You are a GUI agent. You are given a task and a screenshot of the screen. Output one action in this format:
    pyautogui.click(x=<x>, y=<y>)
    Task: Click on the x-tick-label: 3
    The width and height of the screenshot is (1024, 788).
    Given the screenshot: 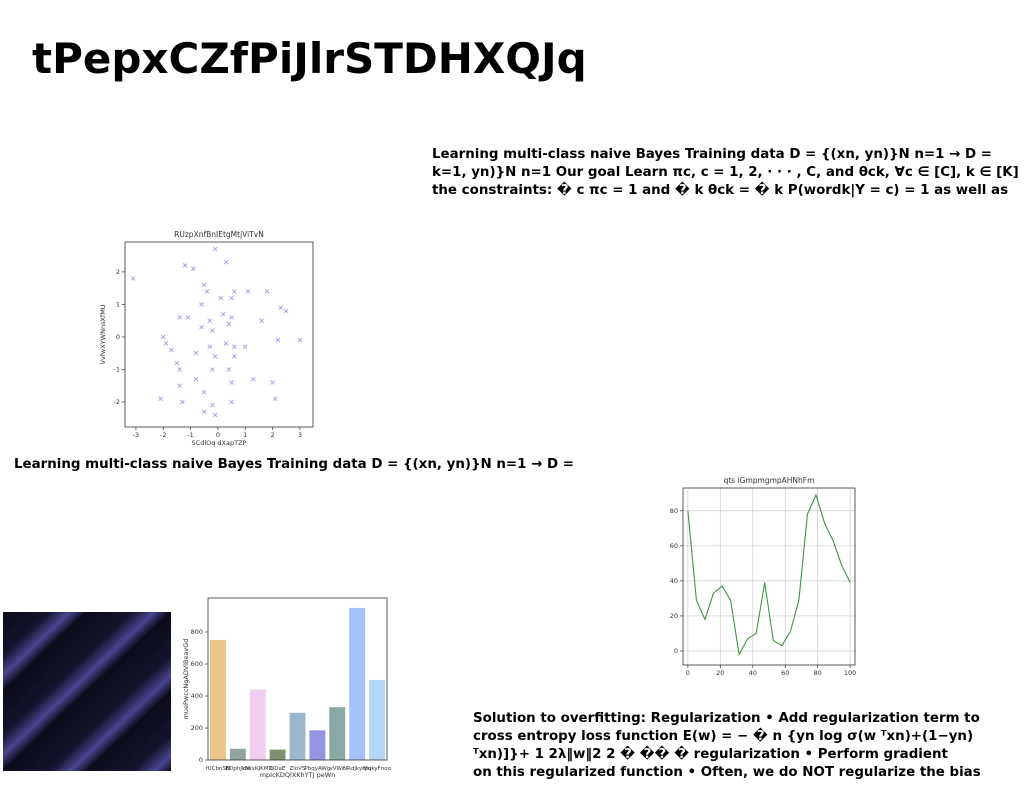 What is the action you would take?
    pyautogui.click(x=300, y=435)
    